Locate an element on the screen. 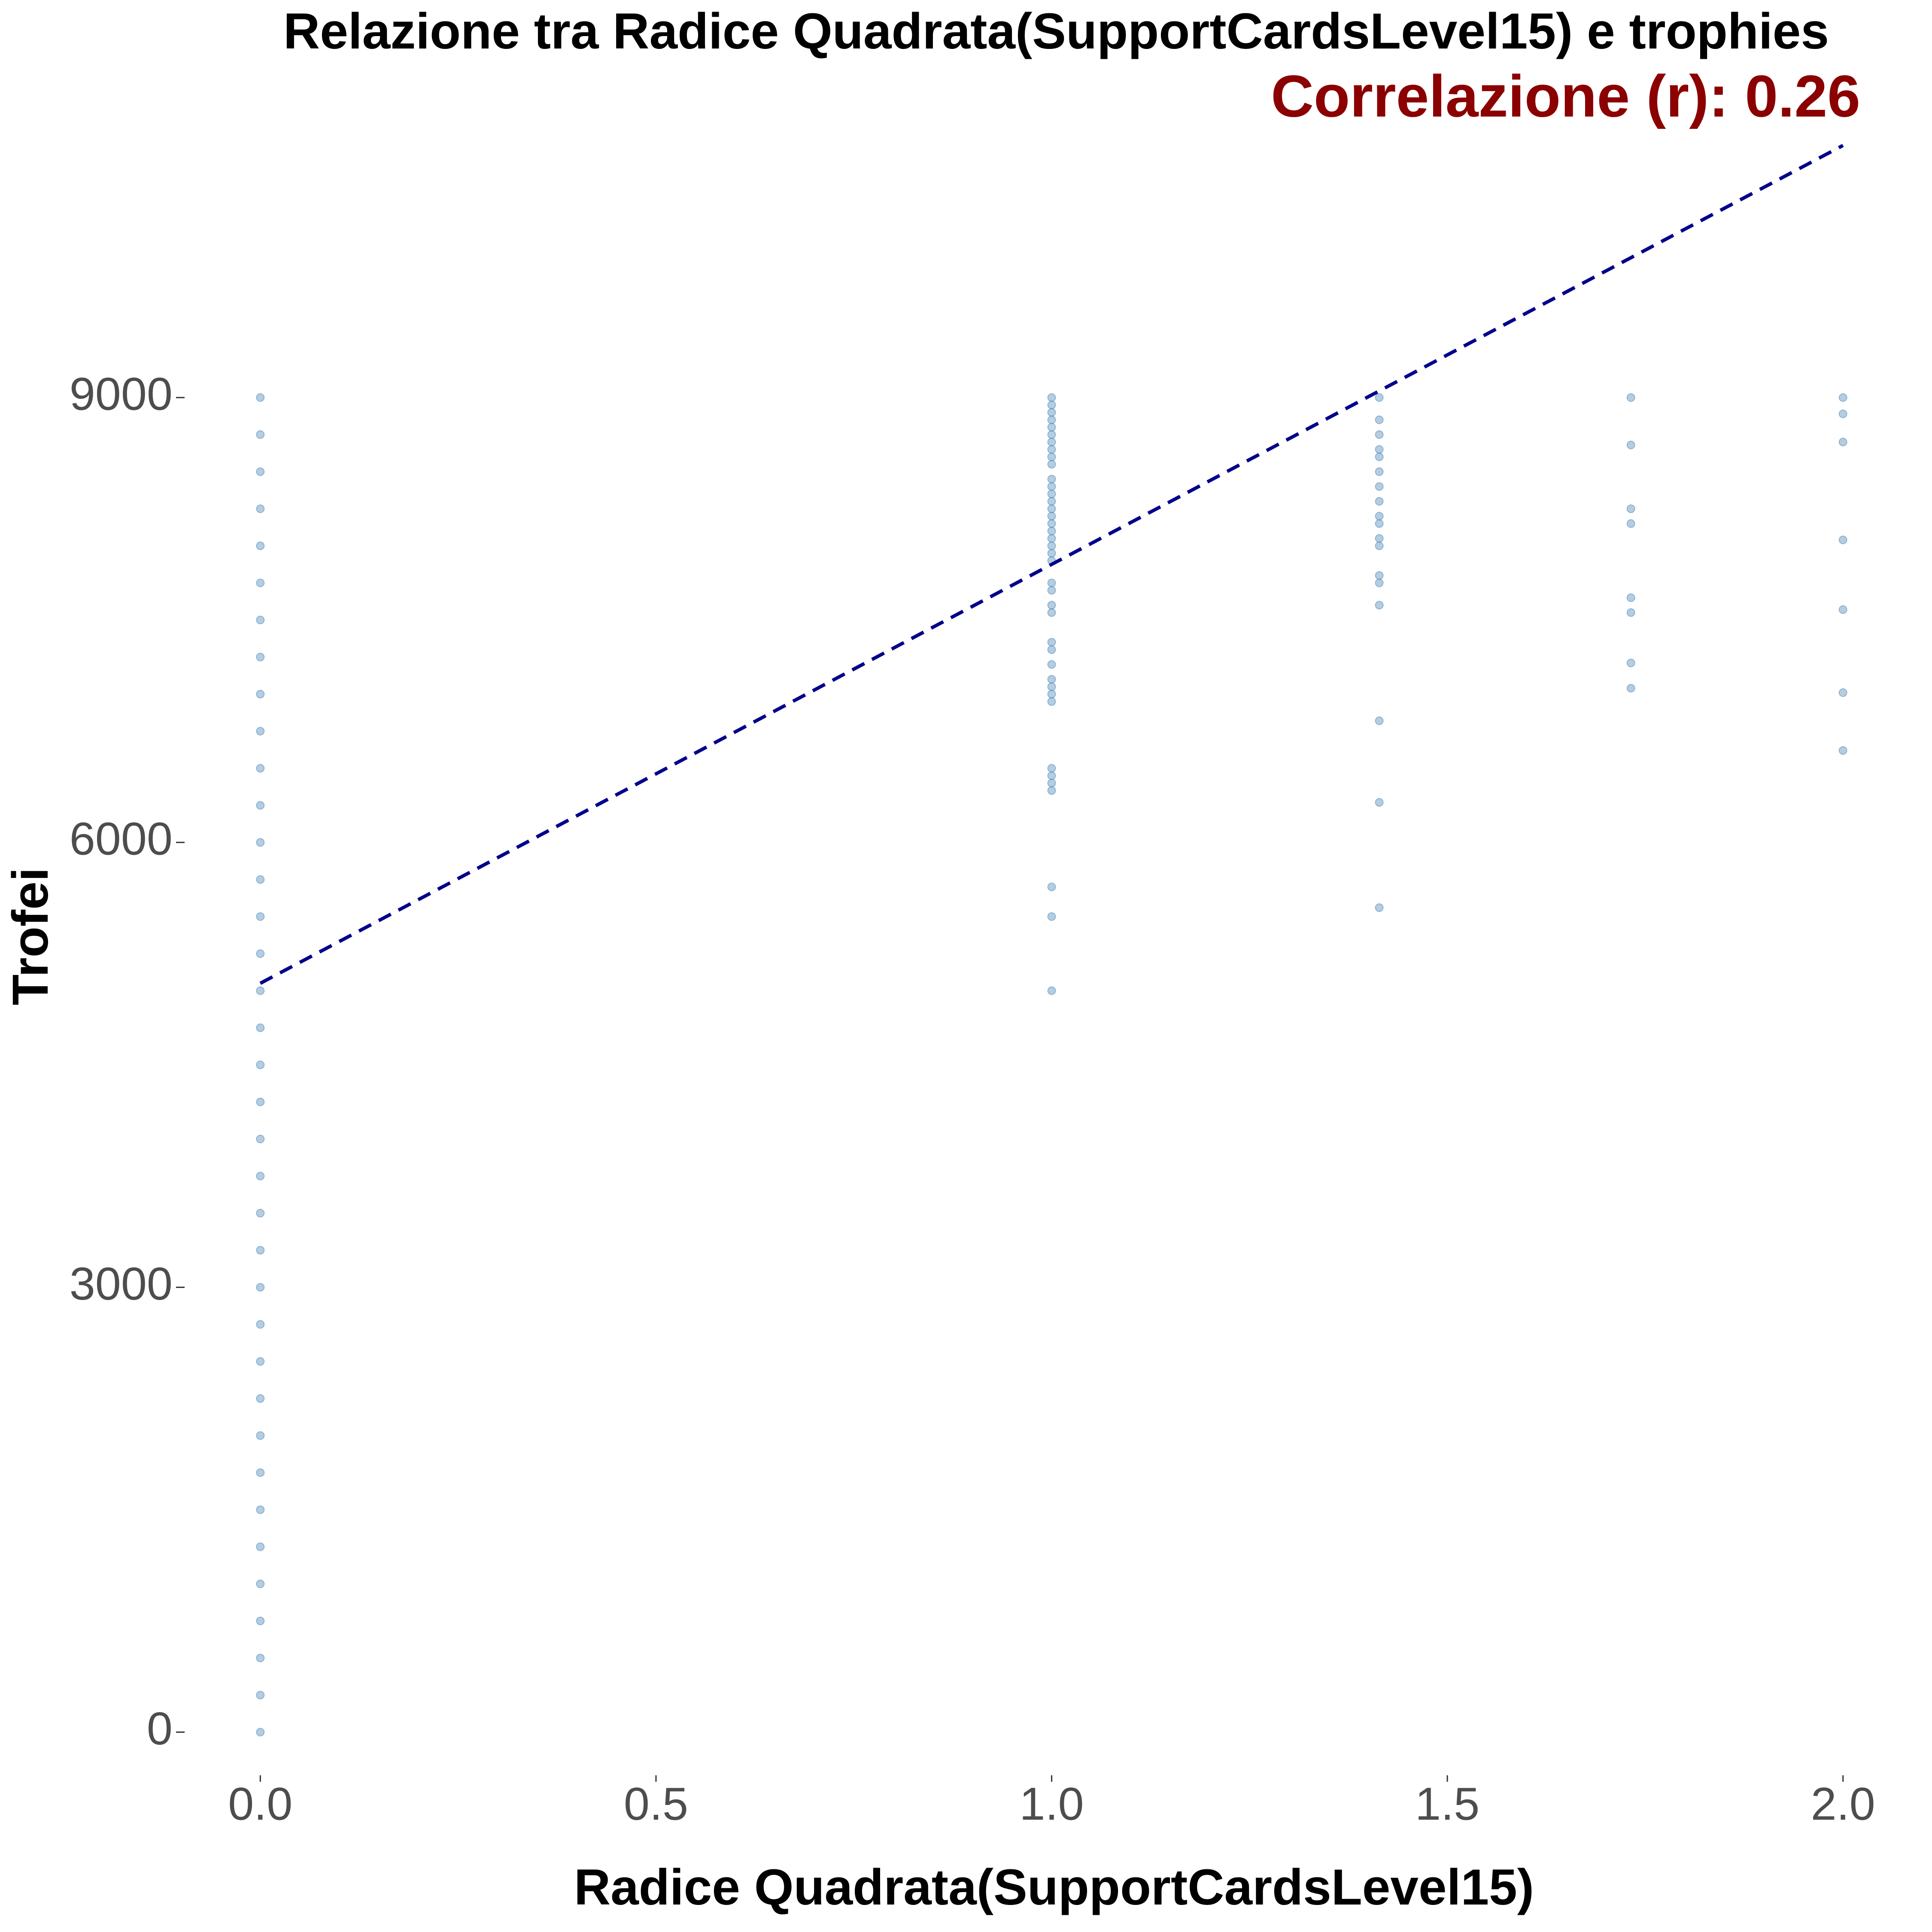 The width and height of the screenshot is (1932, 1932). y-tick-label: 3000 is located at coordinates (122, 1283).